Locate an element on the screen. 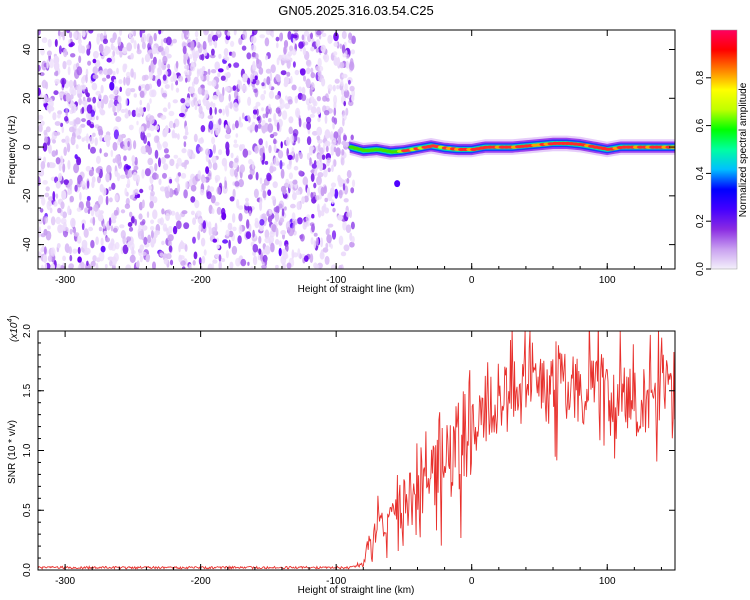 Image resolution: width=750 pixels, height=600 pixels. spectrogram-xtick-label: -100 is located at coordinates (336, 280).